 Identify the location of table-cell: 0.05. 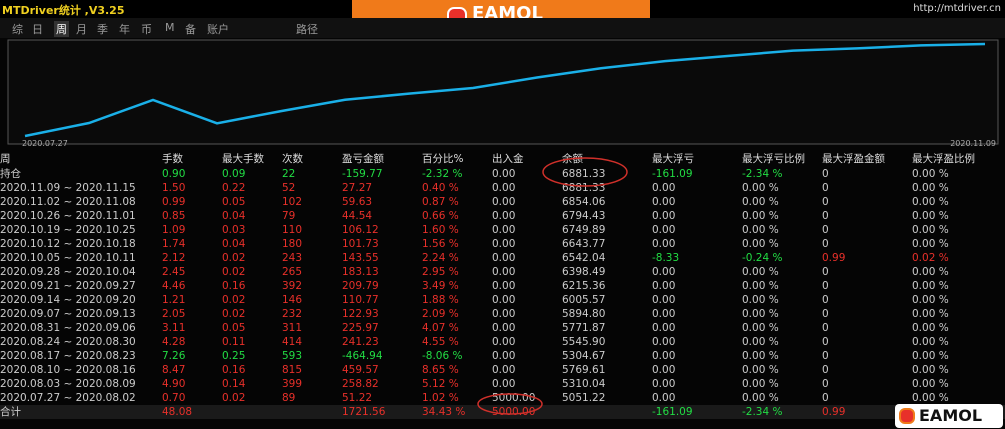
(234, 202).